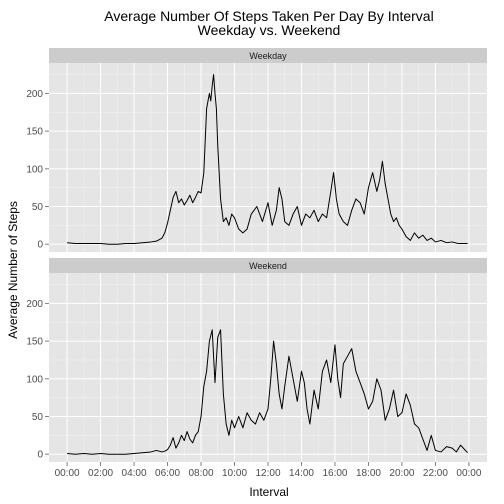  I want to click on x-tick-label: 16:00, so click(334, 473).